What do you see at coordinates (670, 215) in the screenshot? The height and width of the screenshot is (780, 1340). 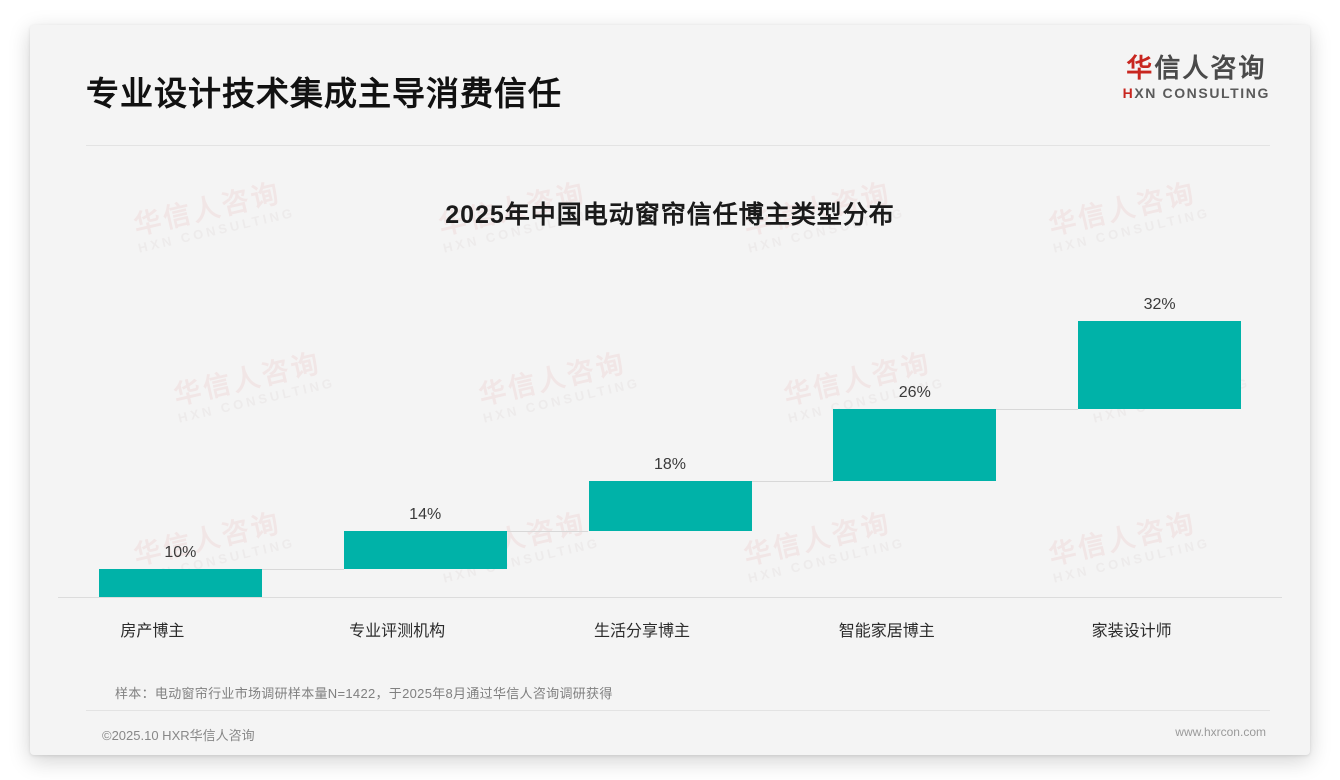 I see `chart-title: 2025年中国电动窗帘信任博主类型分布` at bounding box center [670, 215].